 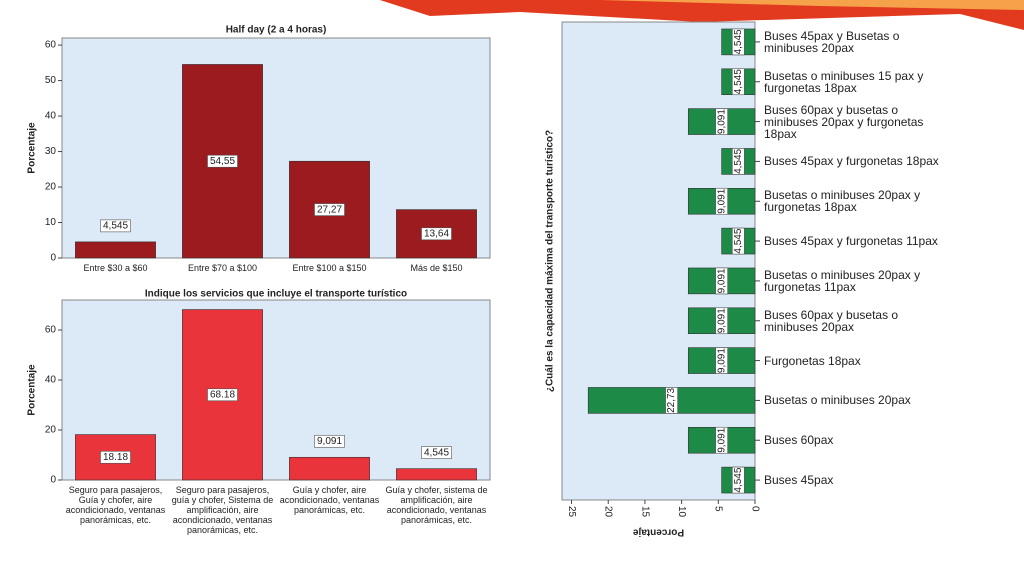 I want to click on y-tick-label: 30, so click(x=51, y=151).